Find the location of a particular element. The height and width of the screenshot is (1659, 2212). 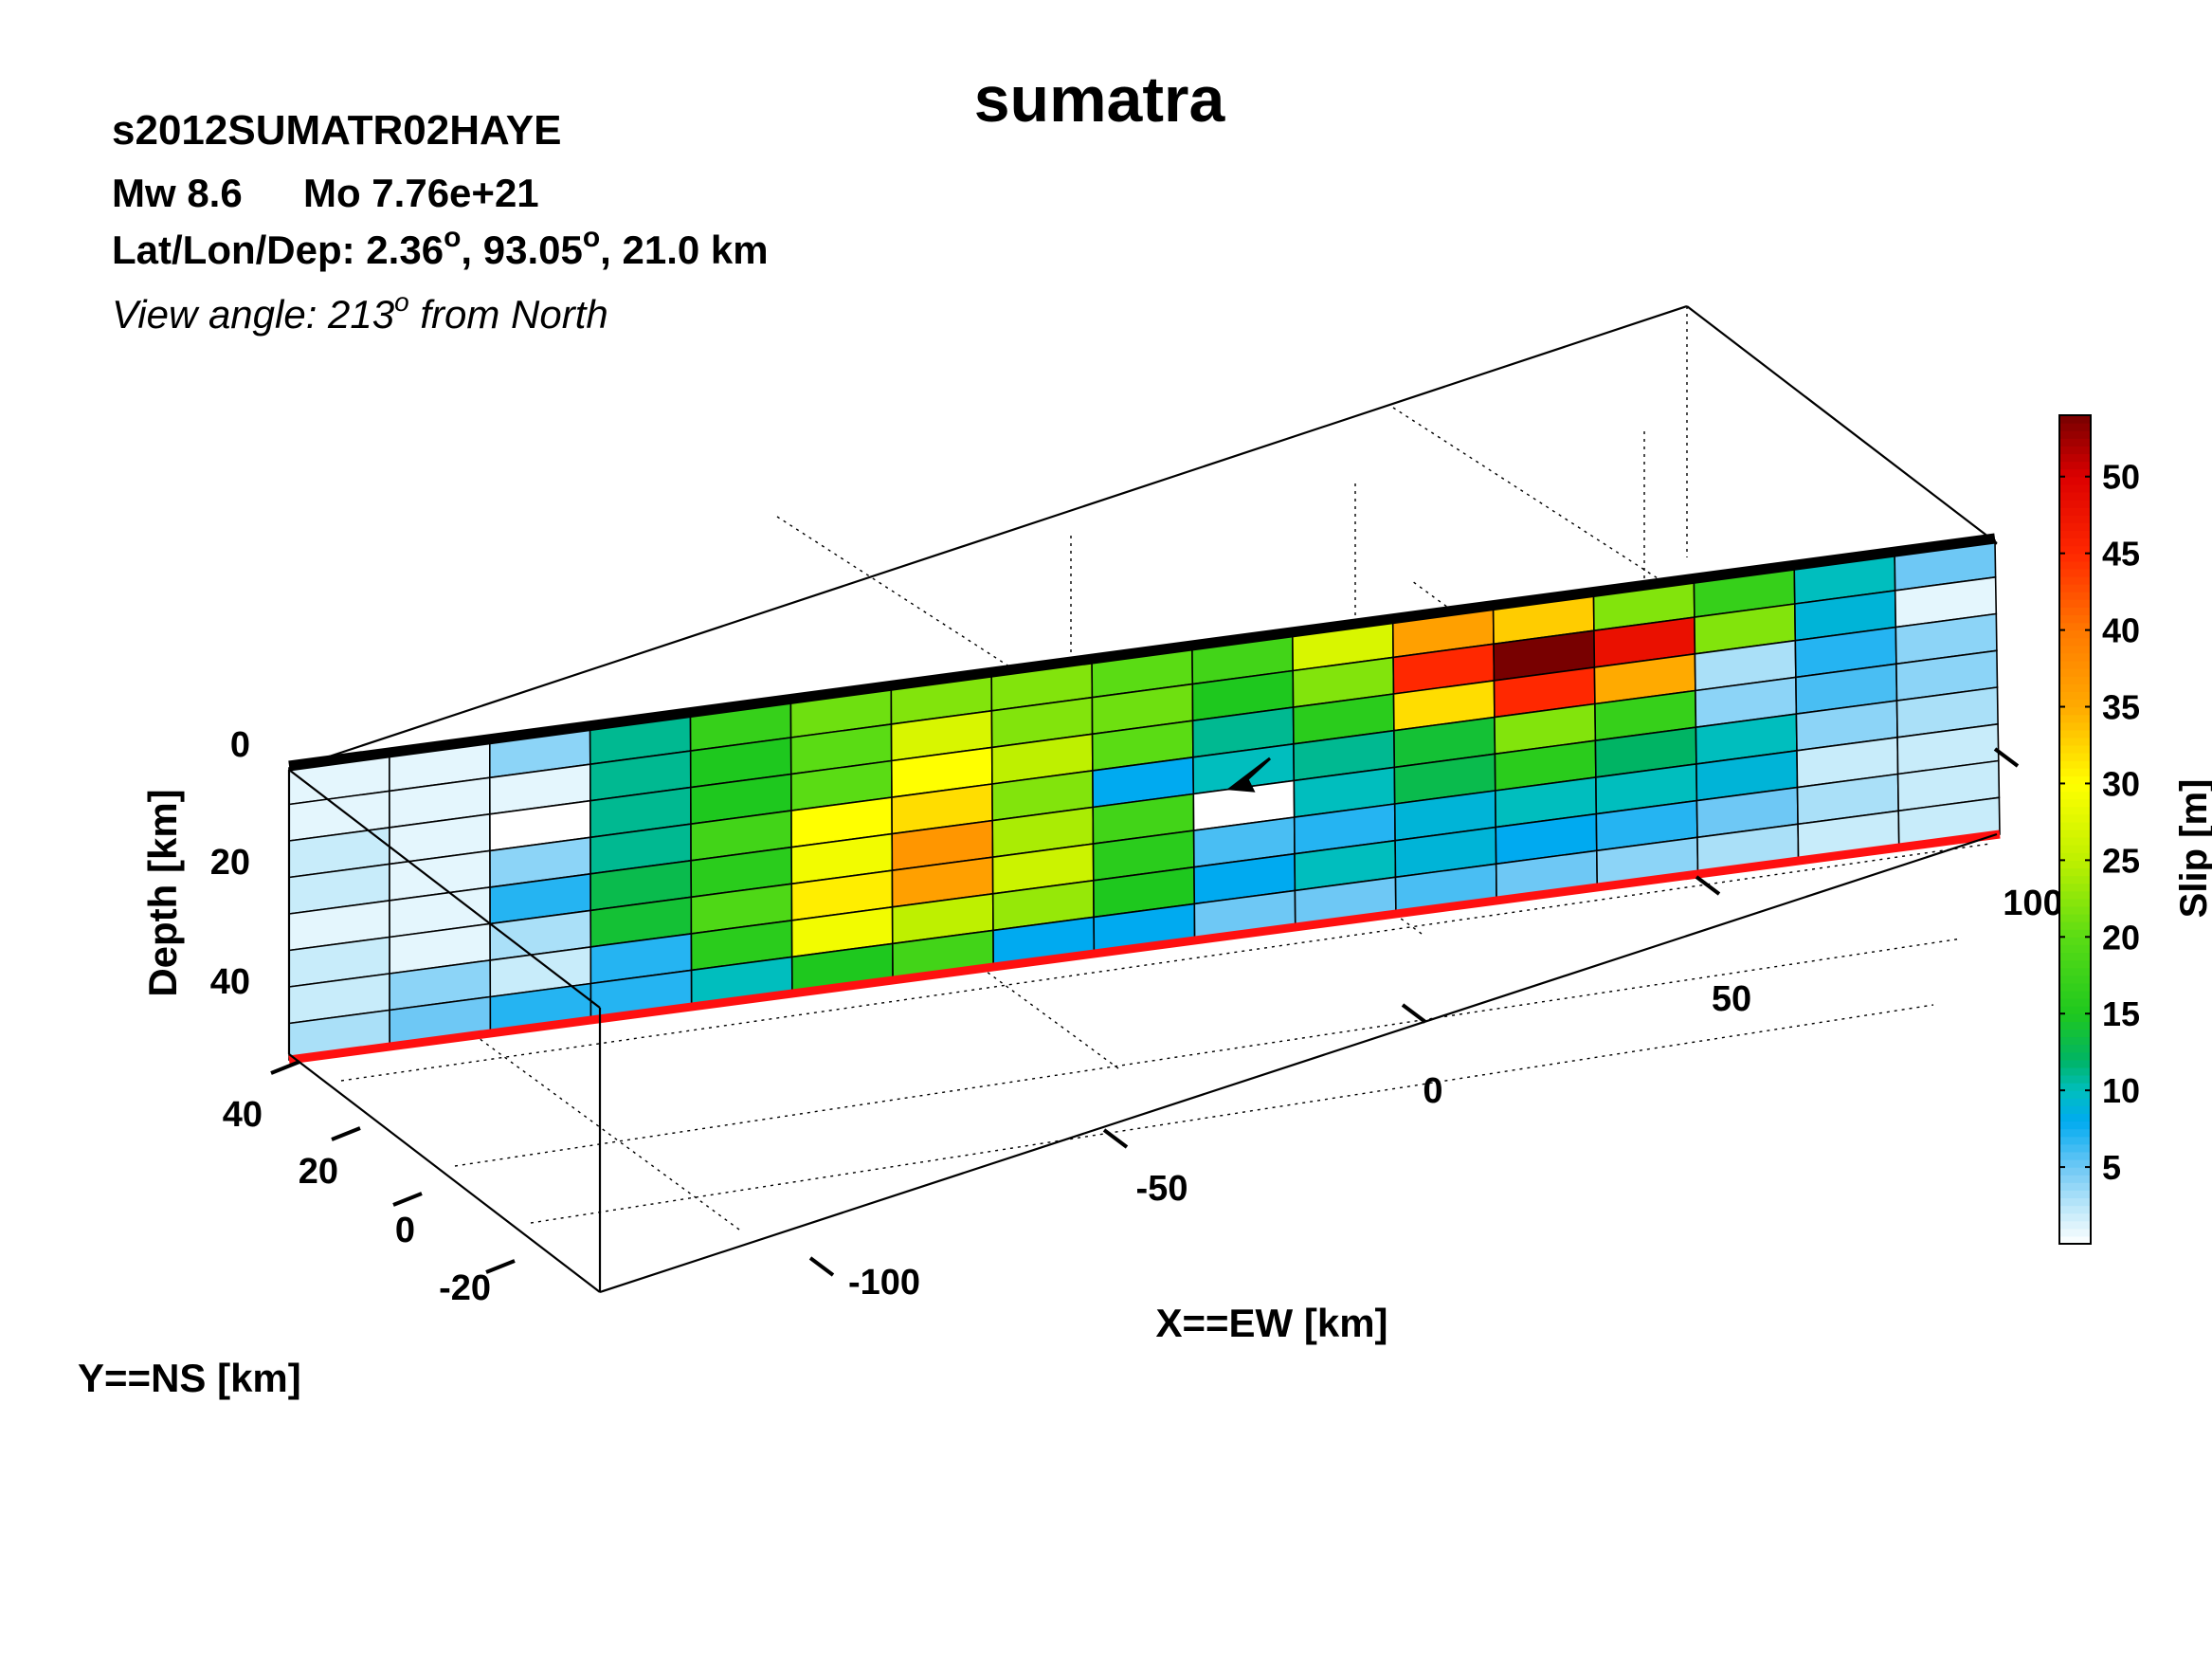

colorbar-tick-label: 40 is located at coordinates (2121, 630).